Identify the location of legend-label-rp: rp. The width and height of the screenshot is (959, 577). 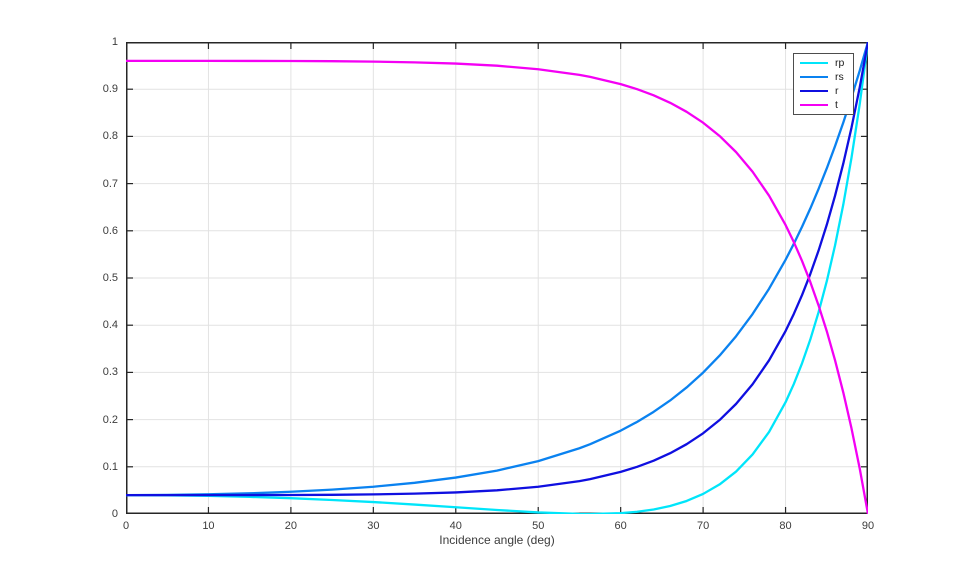
(840, 62).